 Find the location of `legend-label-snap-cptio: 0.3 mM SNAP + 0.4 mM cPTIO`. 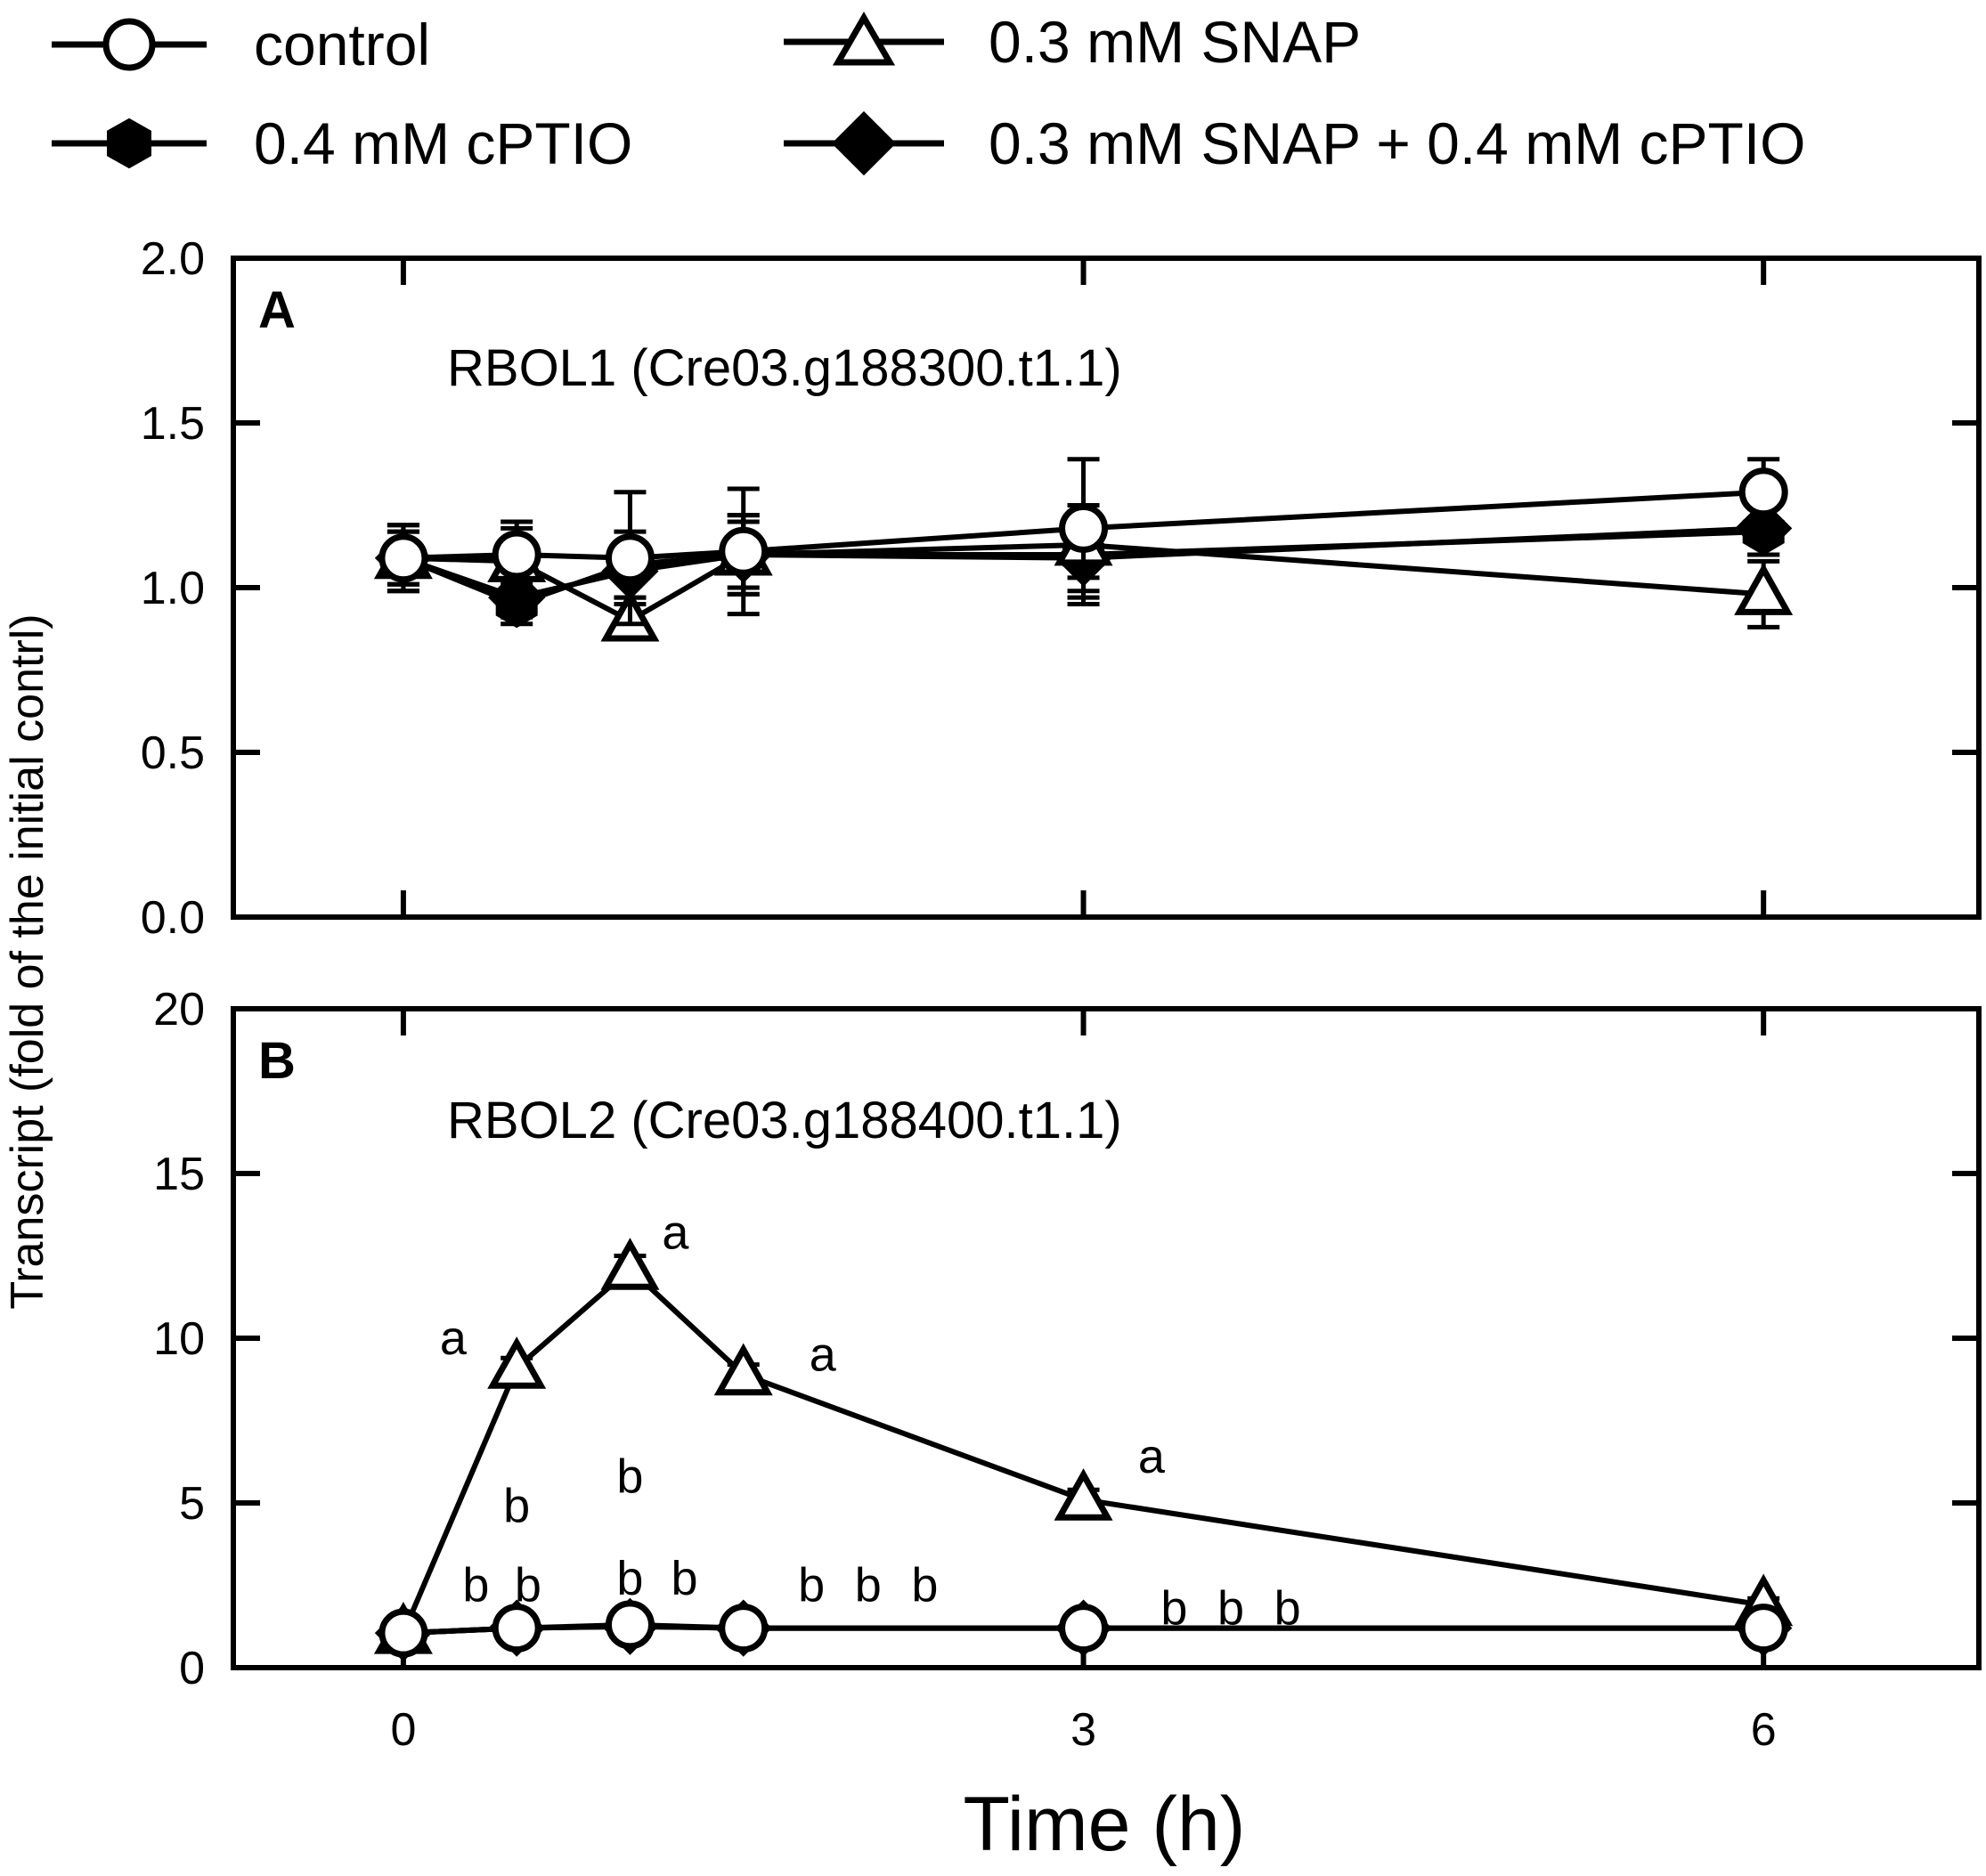

legend-label-snap-cptio: 0.3 mM SNAP + 0.4 mM cPTIO is located at coordinates (1397, 143).